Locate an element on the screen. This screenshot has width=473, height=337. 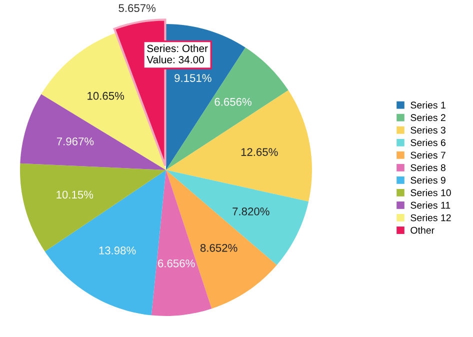
legend-label: Series 12 is located at coordinates (430, 218).